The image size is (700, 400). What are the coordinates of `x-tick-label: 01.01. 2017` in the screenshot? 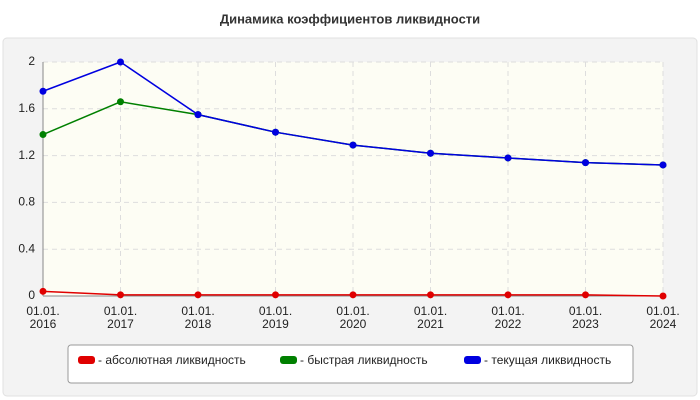 It's located at (120, 317).